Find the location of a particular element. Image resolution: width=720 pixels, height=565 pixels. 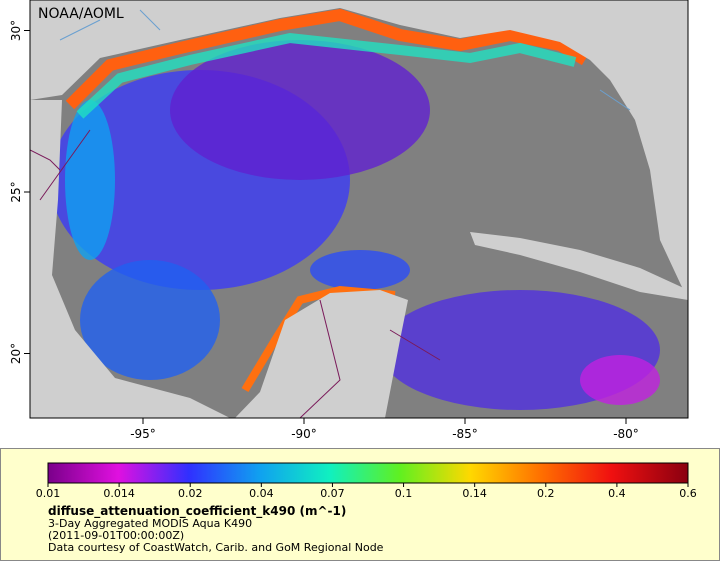

colorbar-tick-label: 0.01 is located at coordinates (48, 493).